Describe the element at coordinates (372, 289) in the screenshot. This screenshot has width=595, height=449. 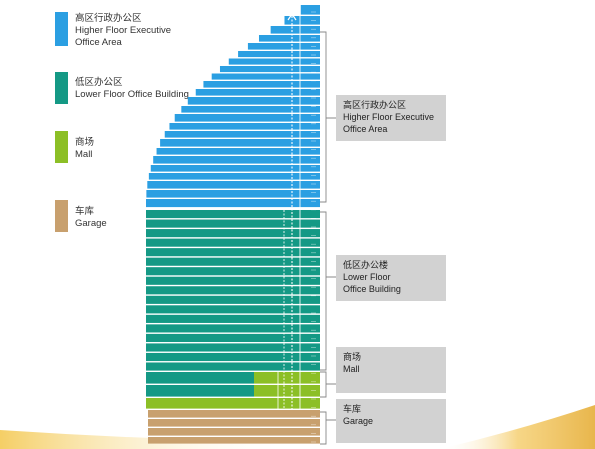
I see `callout-en: Office Building` at that location.